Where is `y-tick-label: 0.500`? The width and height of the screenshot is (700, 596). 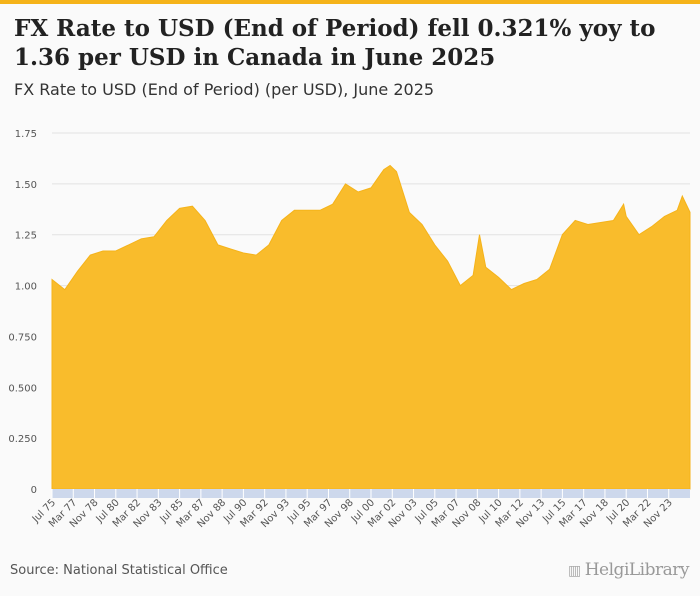 y-tick-label: 0.500 is located at coordinates (22, 388).